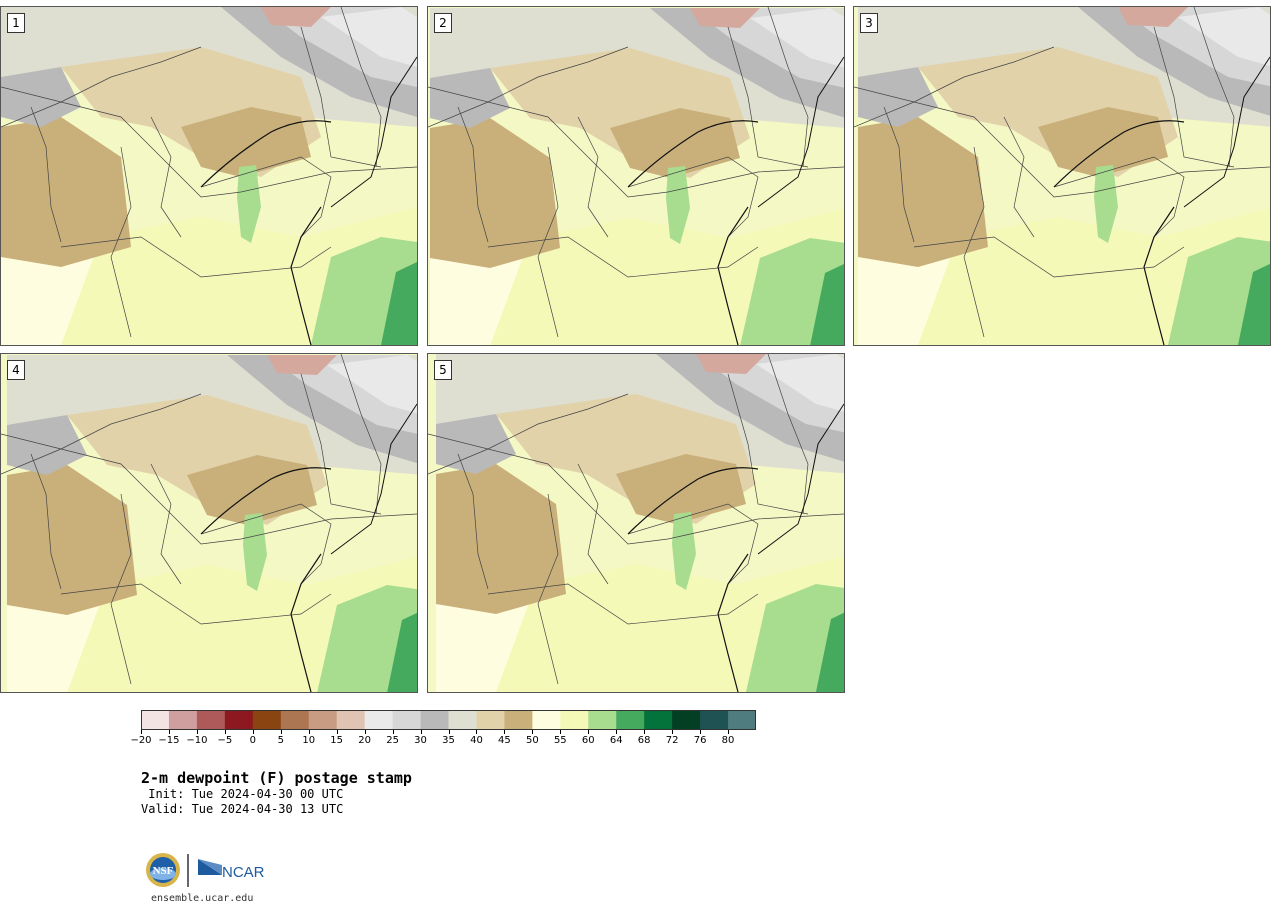 The width and height of the screenshot is (1280, 910). I want to click on colorbar-tick-label: 30, so click(420, 740).